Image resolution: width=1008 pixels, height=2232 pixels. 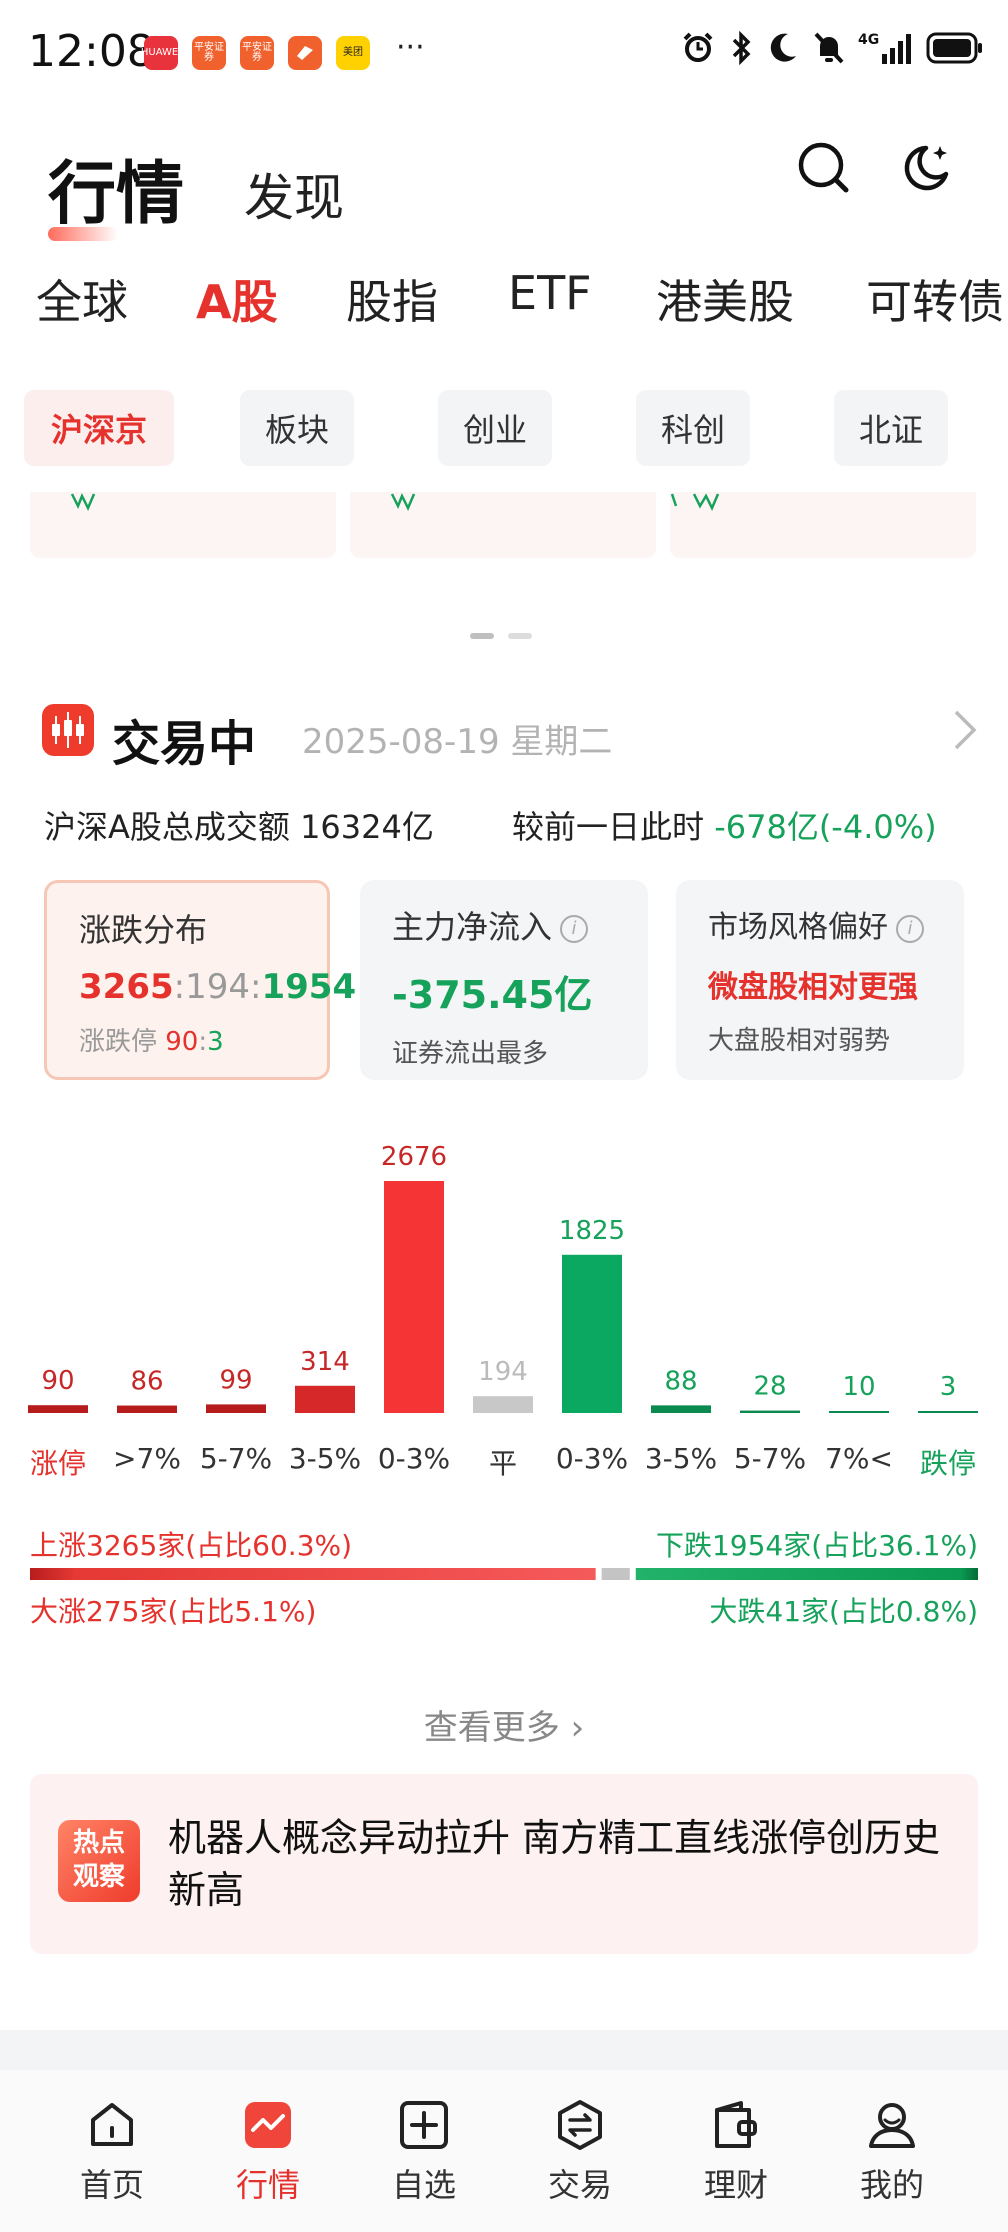 What do you see at coordinates (502, 1463) in the screenshot?
I see `category-label: 平` at bounding box center [502, 1463].